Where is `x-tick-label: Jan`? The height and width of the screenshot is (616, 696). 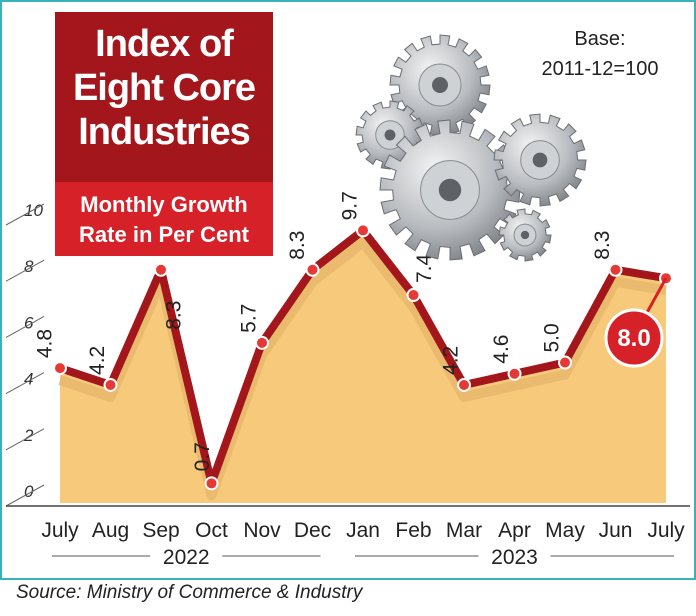
x-tick-label: Jan is located at coordinates (363, 530).